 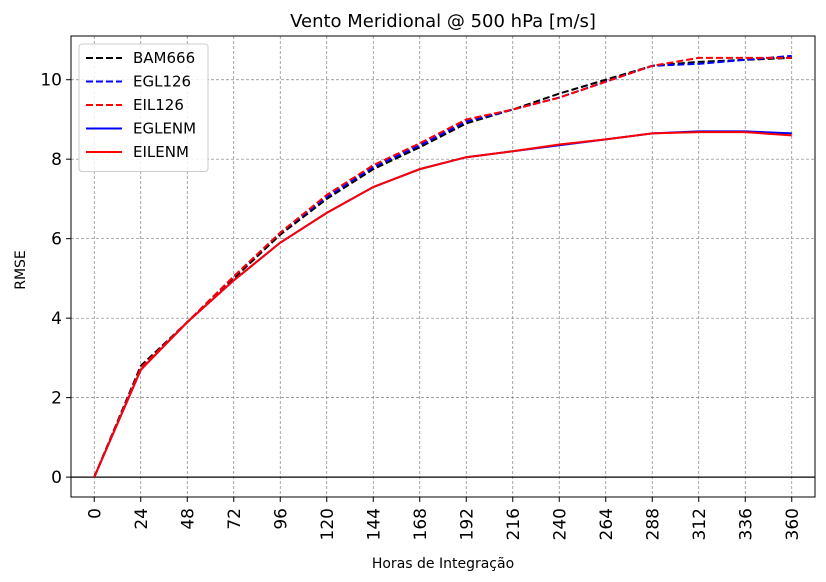 I want to click on x-tick-label: 360, so click(x=793, y=524).